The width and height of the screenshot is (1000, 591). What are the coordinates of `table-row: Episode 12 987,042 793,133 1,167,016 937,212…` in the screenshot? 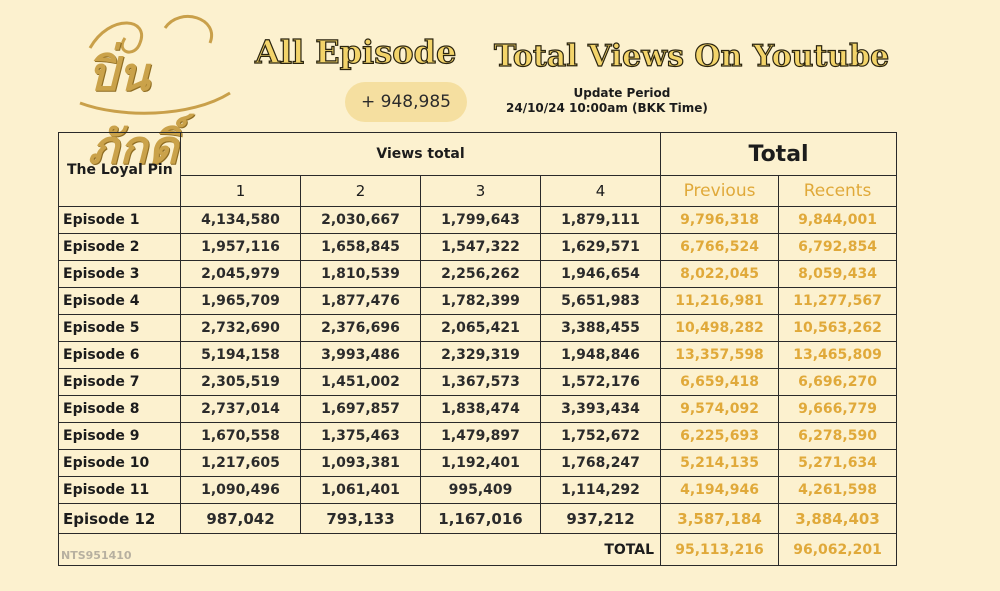 It's located at (478, 518).